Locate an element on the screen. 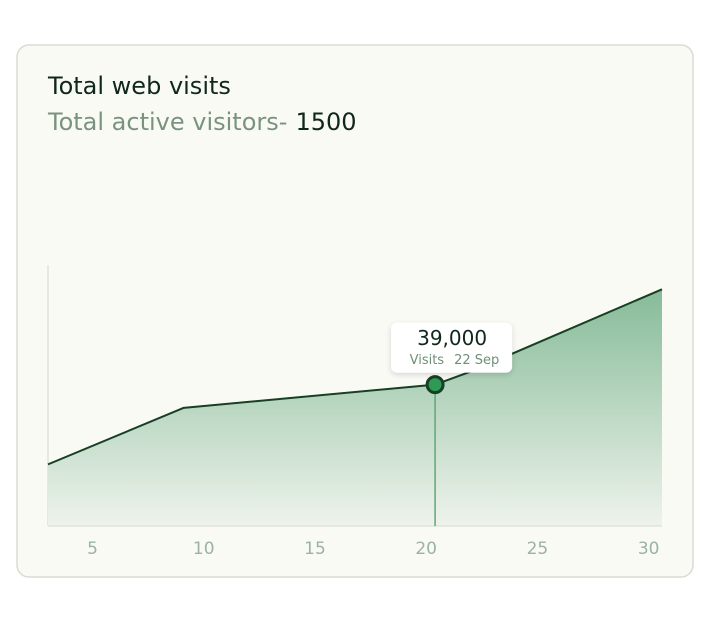 The image size is (710, 628). tooltip-box is located at coordinates (452, 347).